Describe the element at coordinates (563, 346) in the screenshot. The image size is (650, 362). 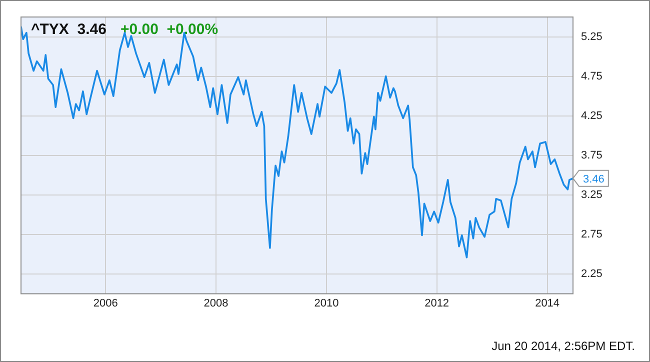
I see `text: Jun 20 2014, 2:56PM EDT.` at that location.